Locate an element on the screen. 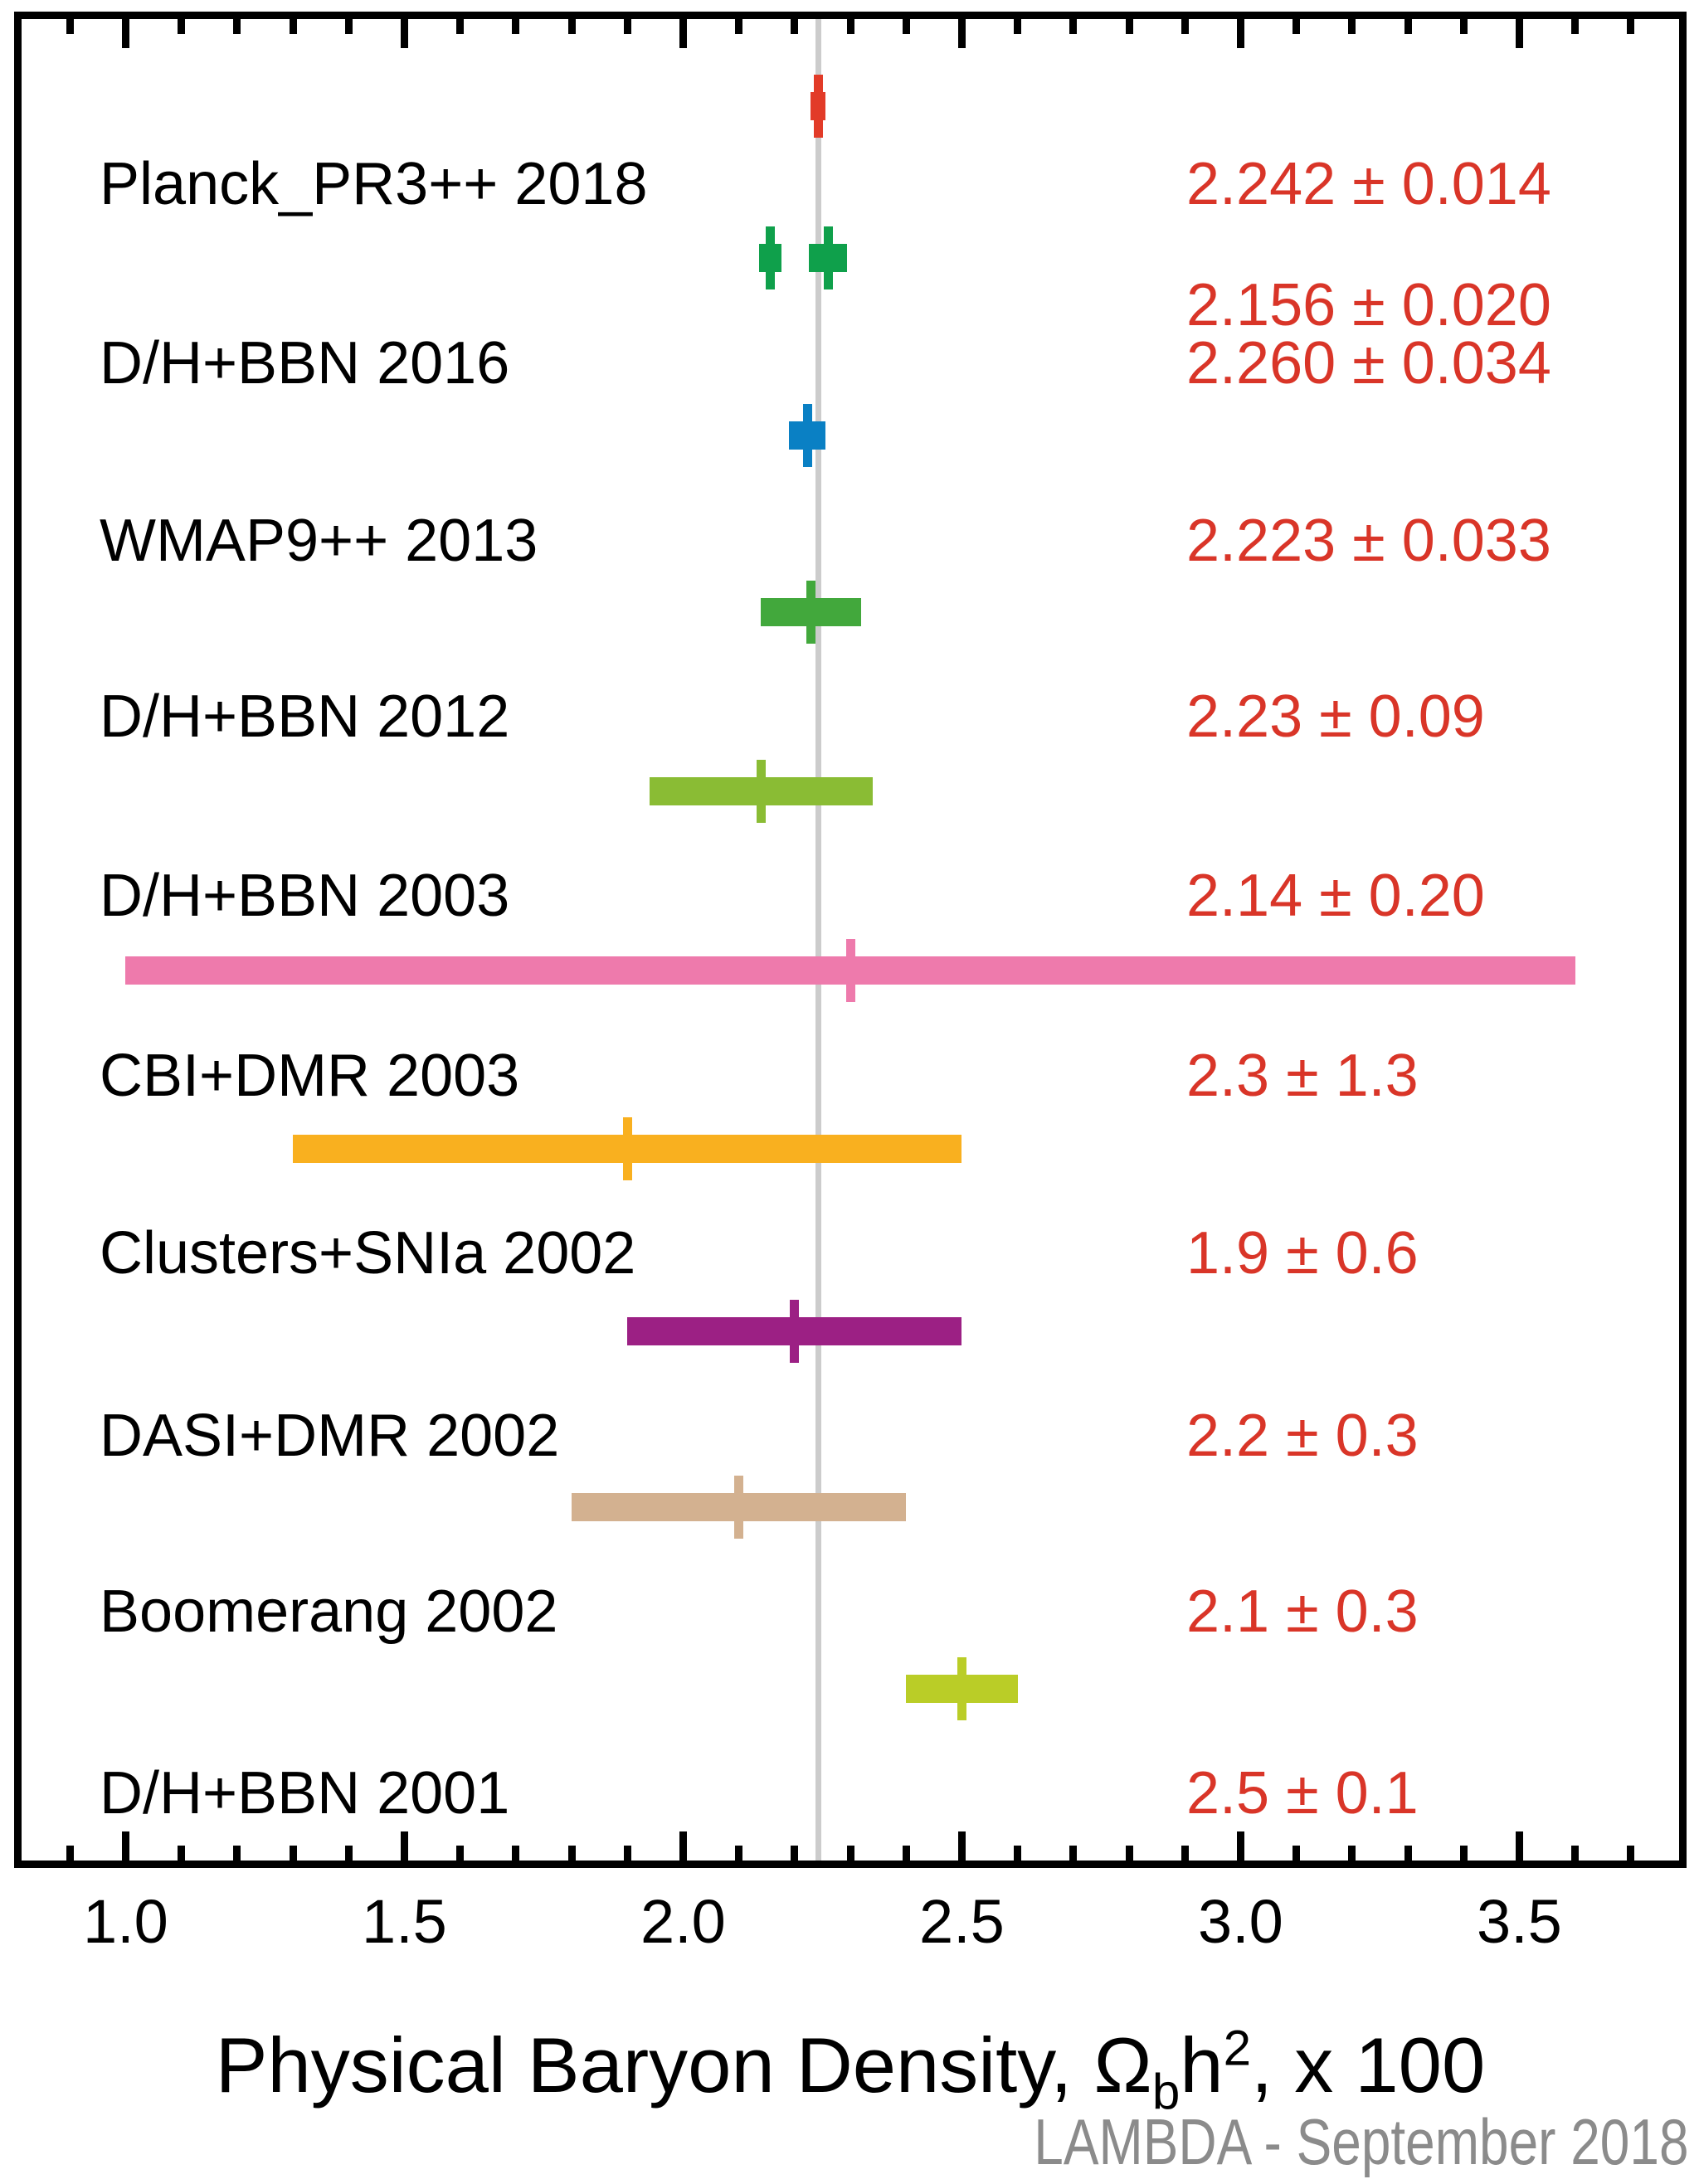 The height and width of the screenshot is (2184, 1699). series-label: D/H+BBN 2003 is located at coordinates (305, 896).